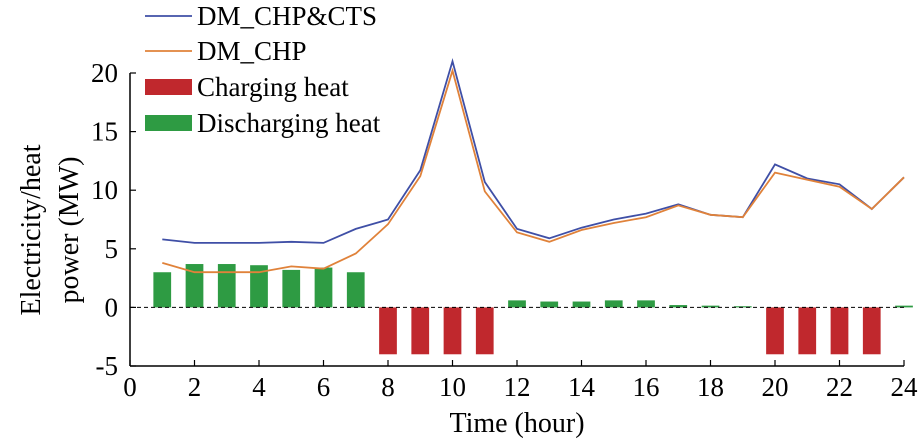 Image resolution: width=921 pixels, height=442 pixels. I want to click on x-tick-label: 18, so click(710, 387).